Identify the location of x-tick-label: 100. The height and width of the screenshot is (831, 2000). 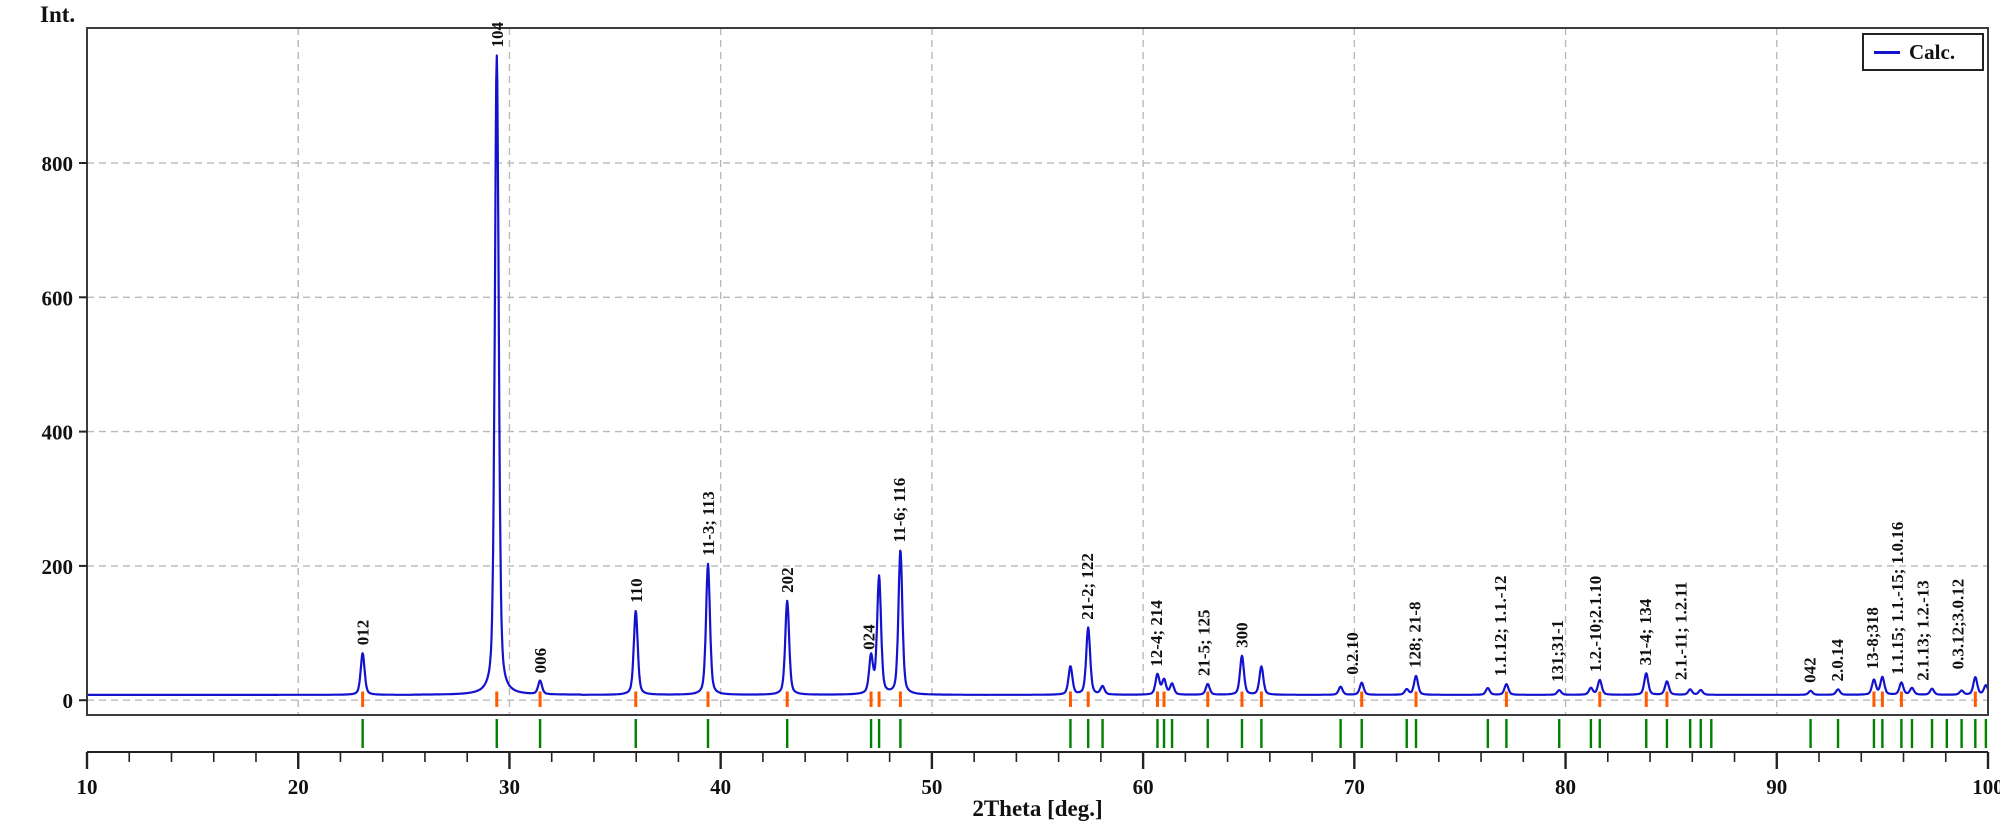
(1986, 787).